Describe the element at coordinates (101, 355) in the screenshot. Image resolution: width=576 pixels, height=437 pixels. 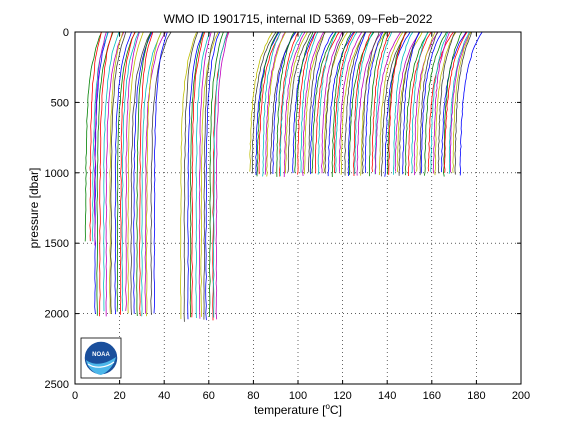
I see `noaa-logo-text: NOAA` at that location.